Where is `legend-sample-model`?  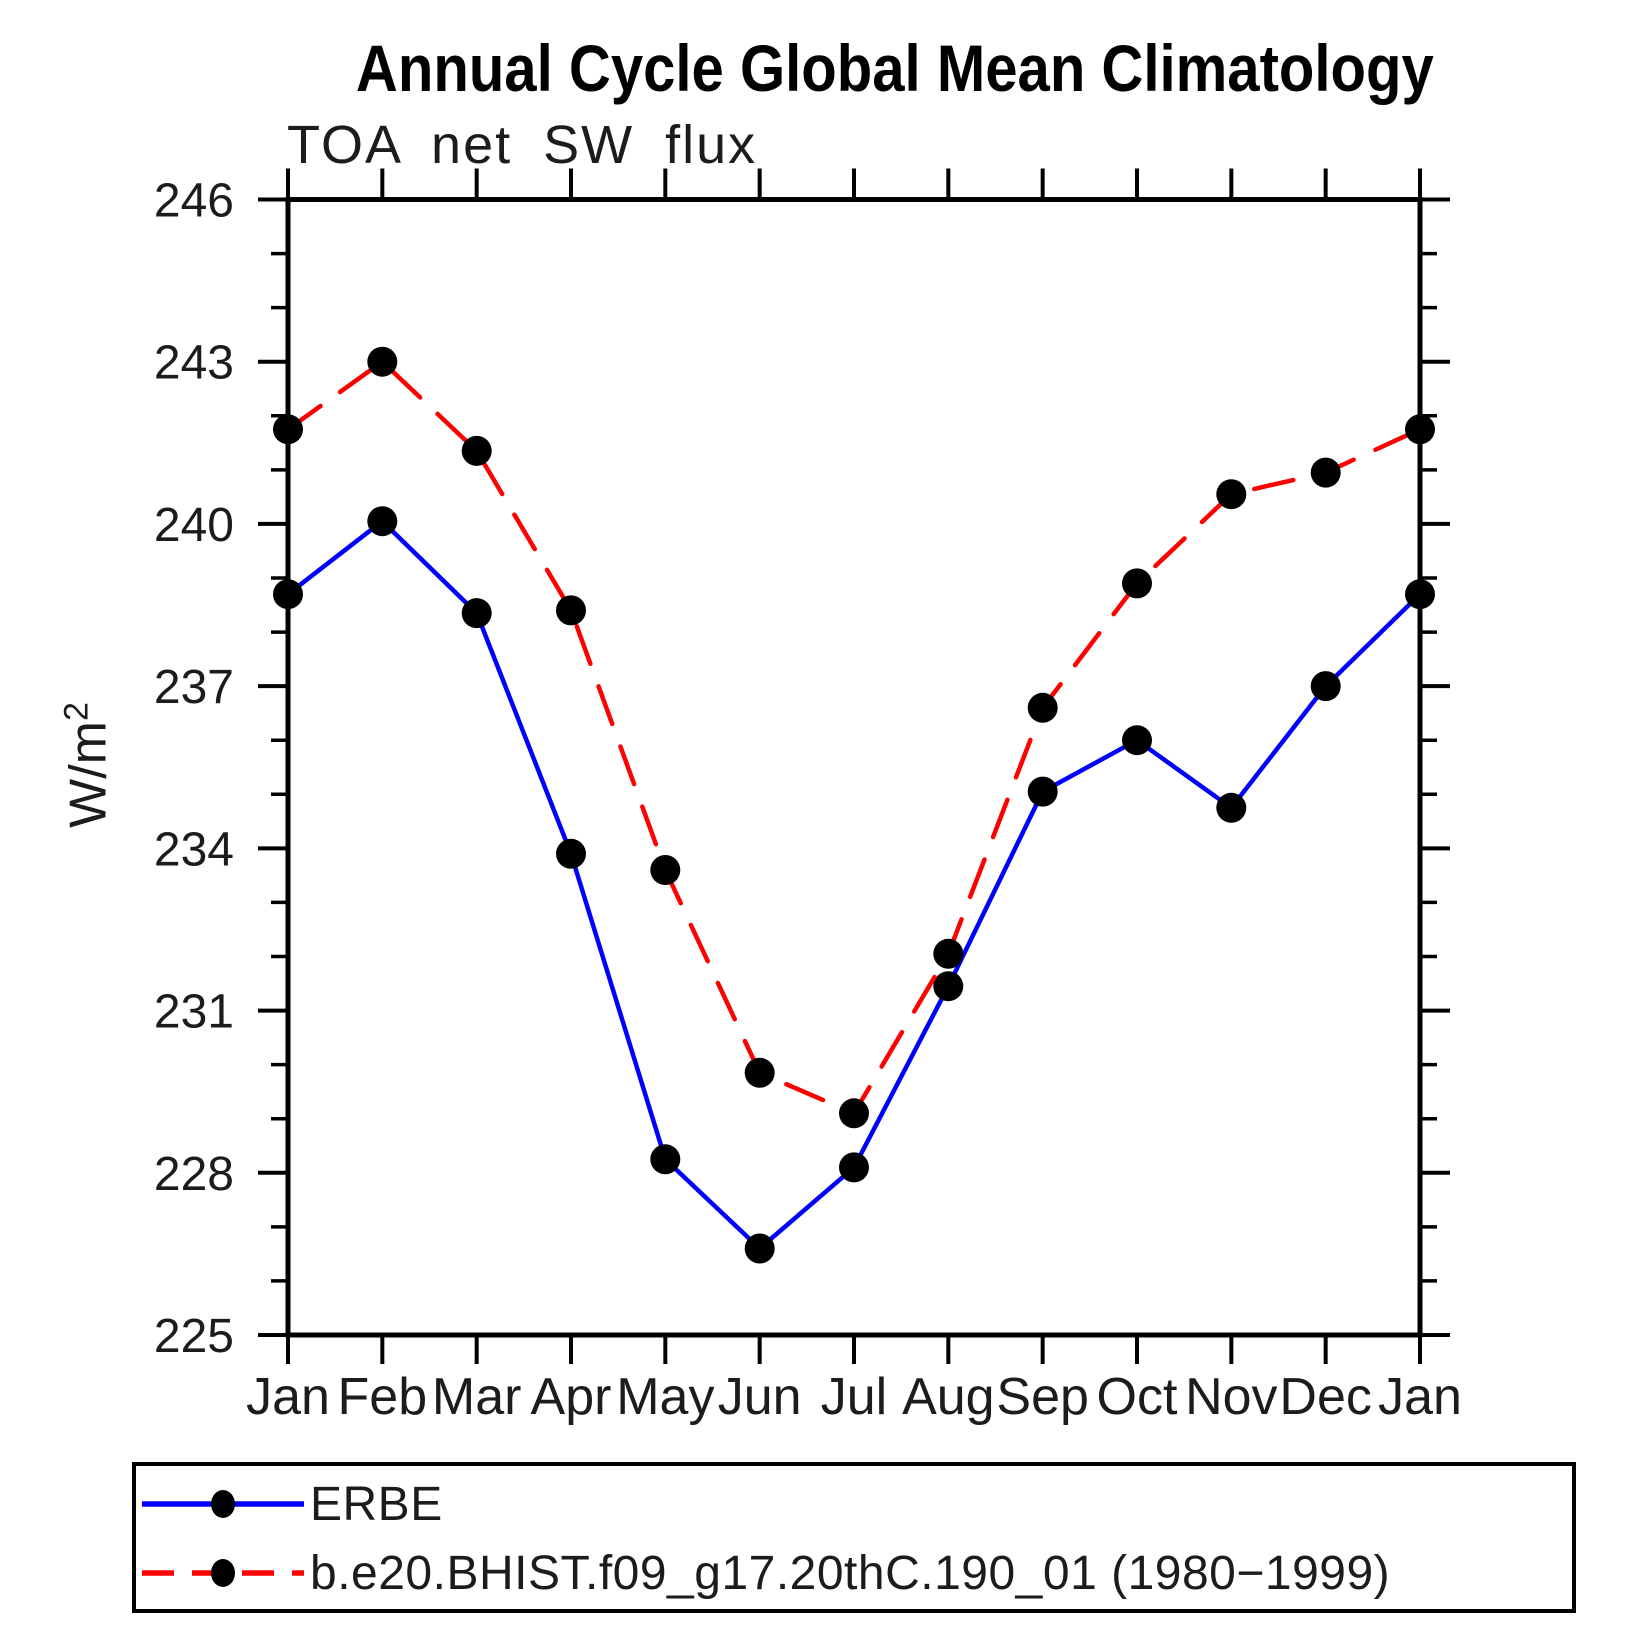
legend-sample-model is located at coordinates (223, 1573).